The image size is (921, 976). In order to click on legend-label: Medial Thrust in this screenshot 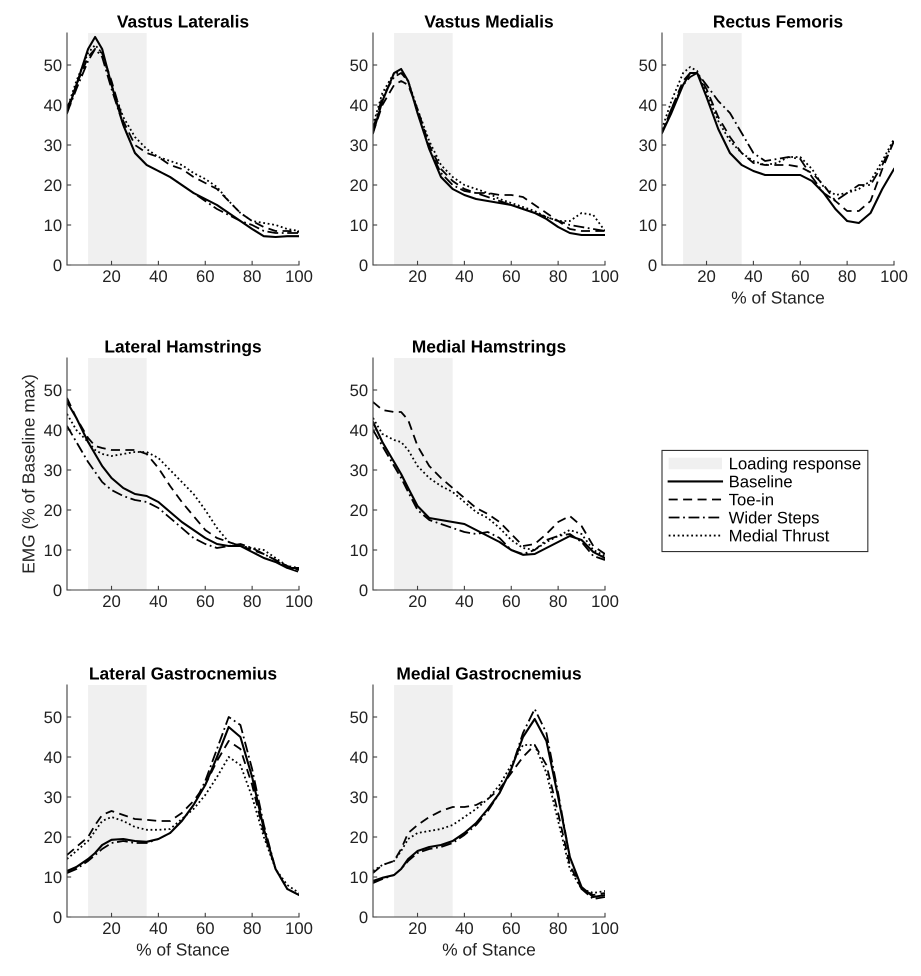, I will do `click(780, 535)`.